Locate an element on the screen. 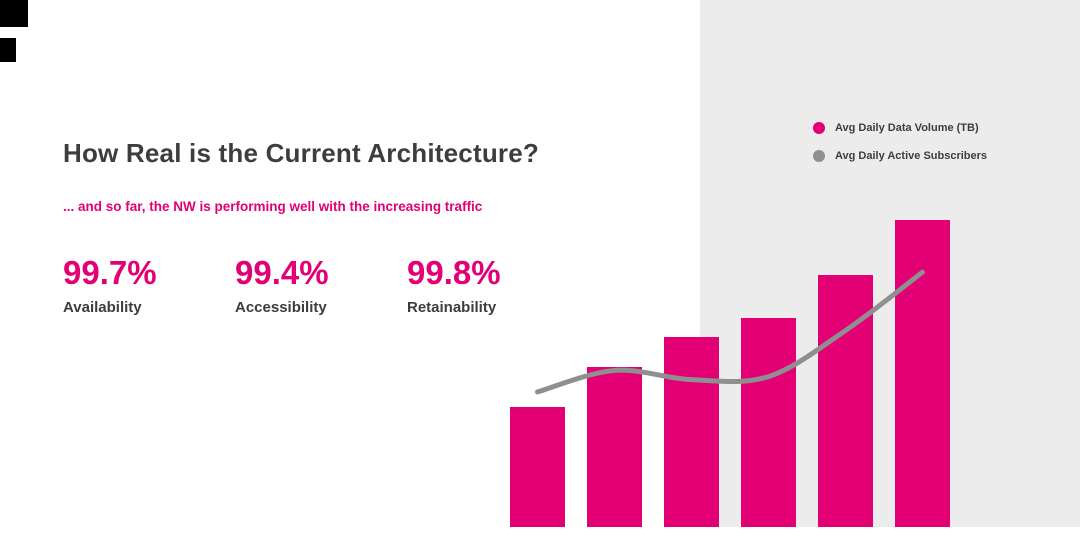 The width and height of the screenshot is (1080, 553). gray-dot-icon is located at coordinates (819, 156).